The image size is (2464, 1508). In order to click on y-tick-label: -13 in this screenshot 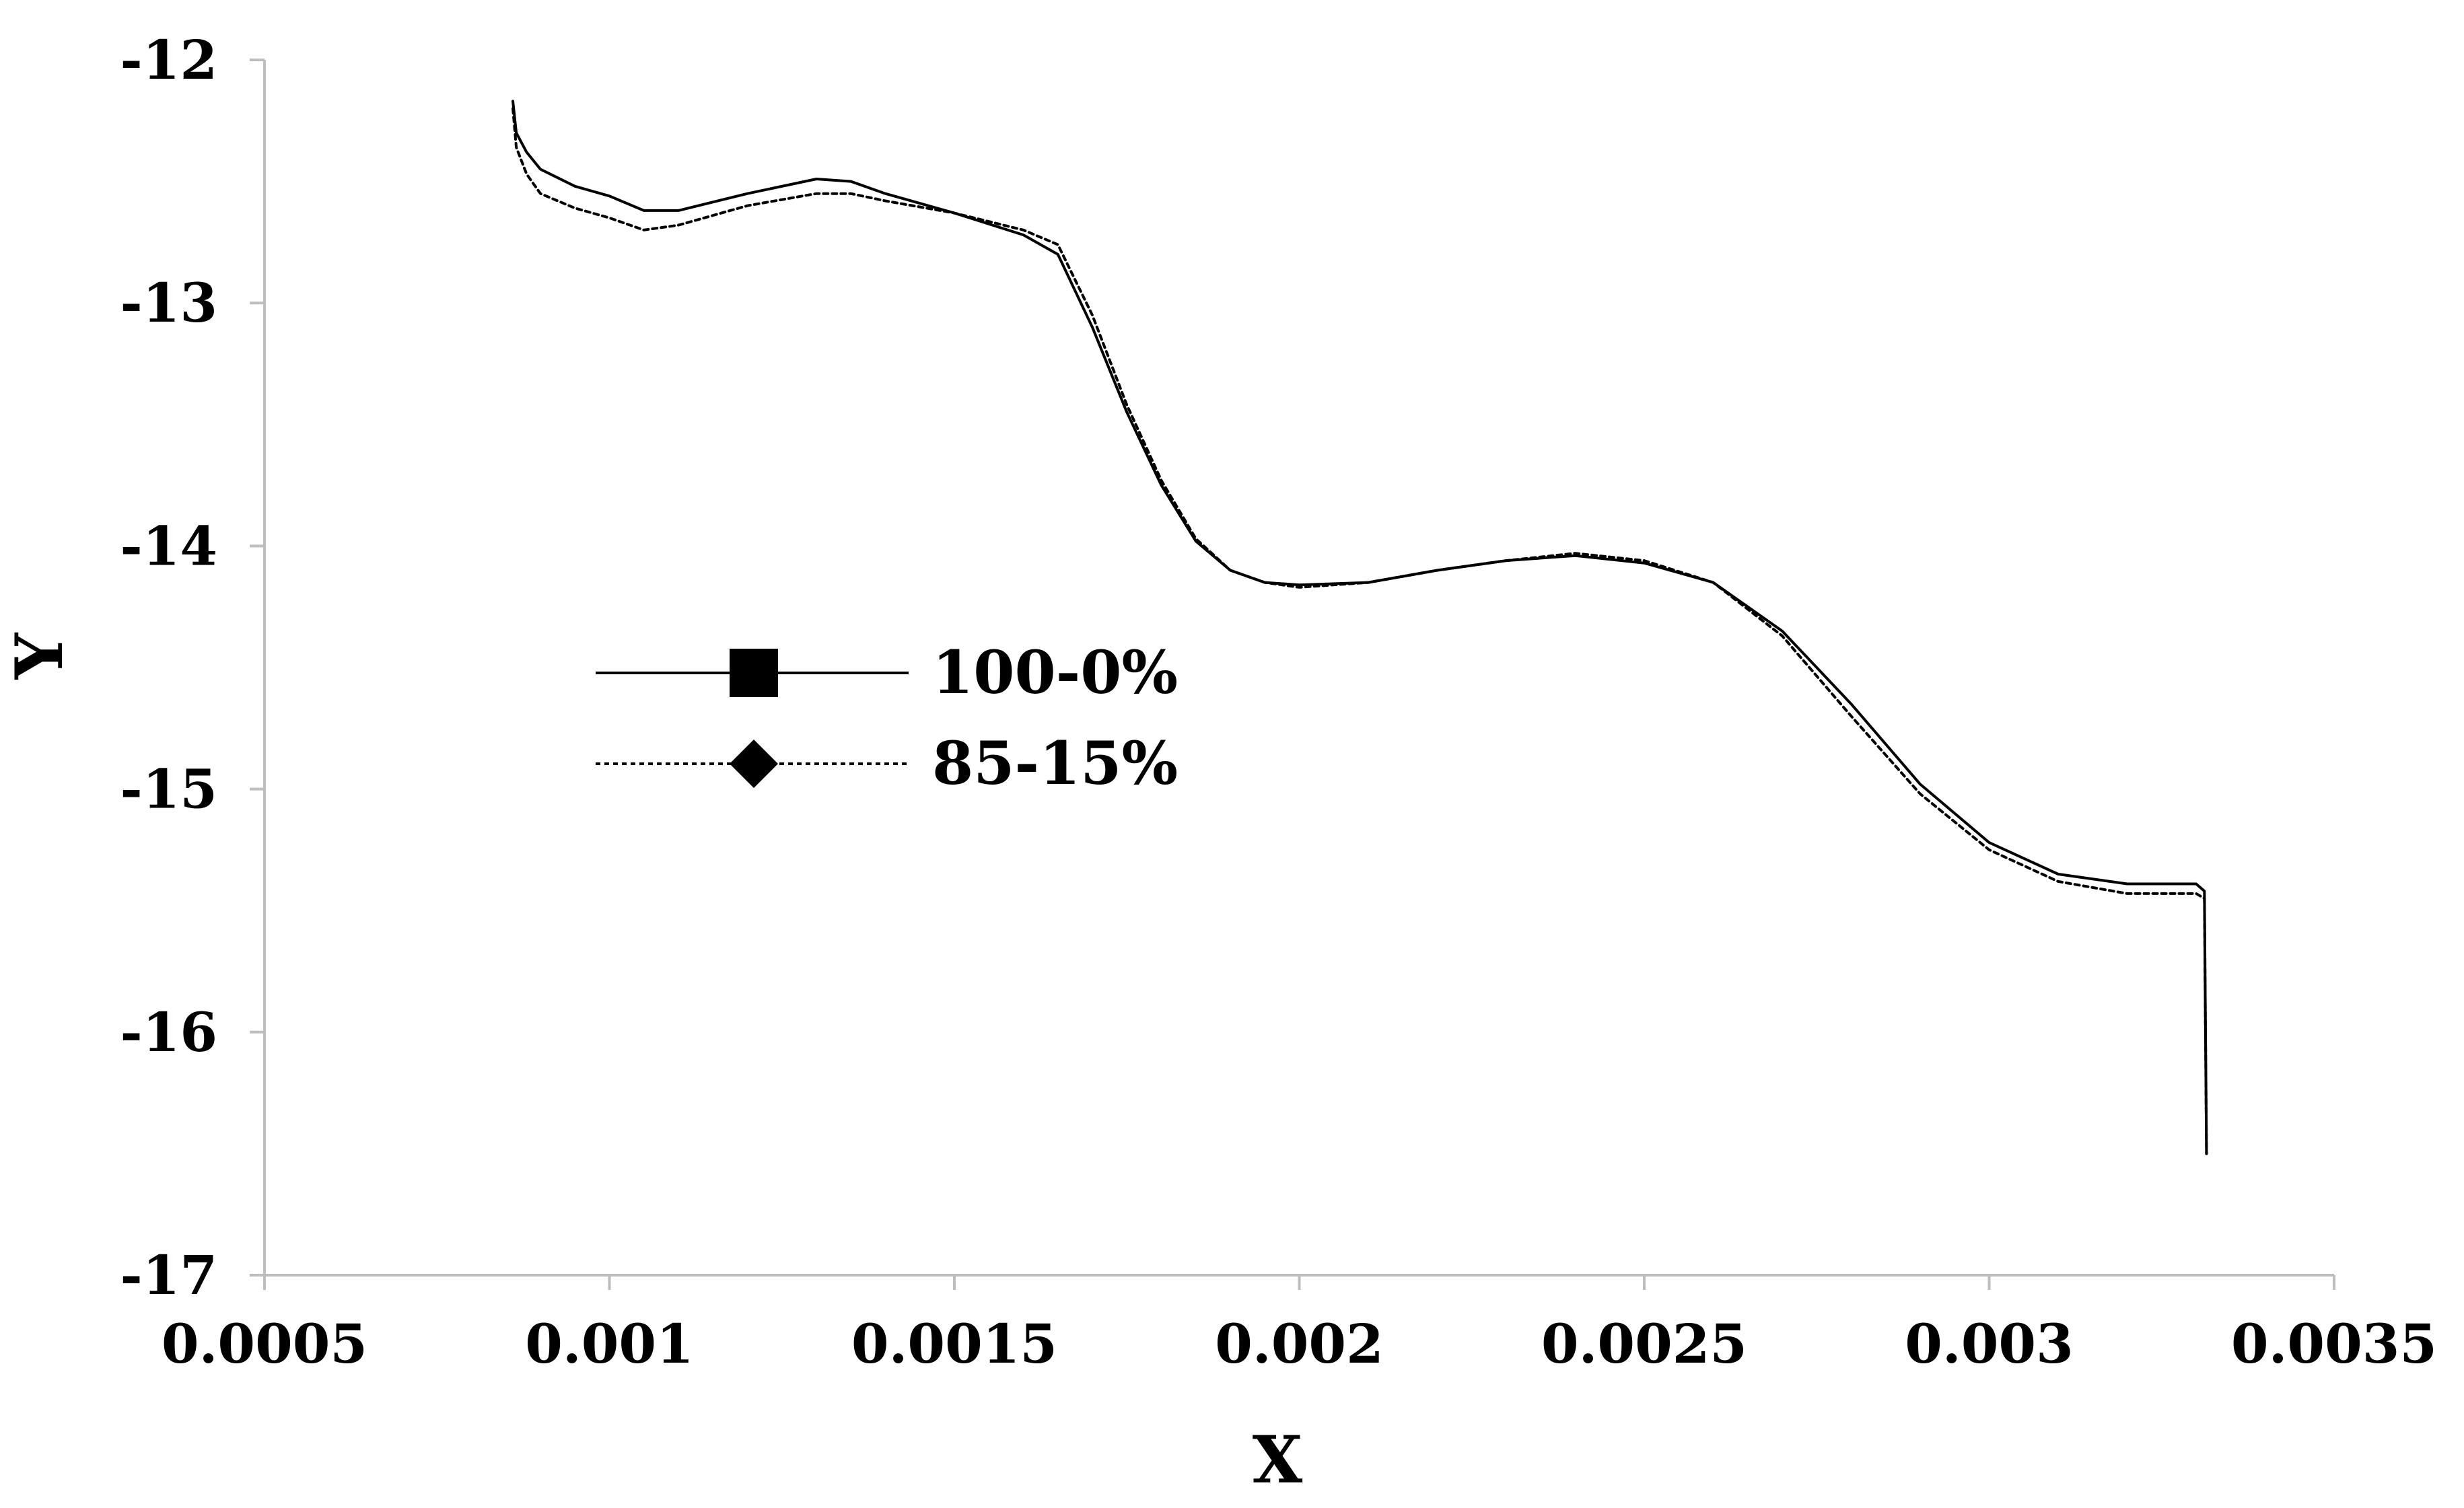, I will do `click(168, 302)`.